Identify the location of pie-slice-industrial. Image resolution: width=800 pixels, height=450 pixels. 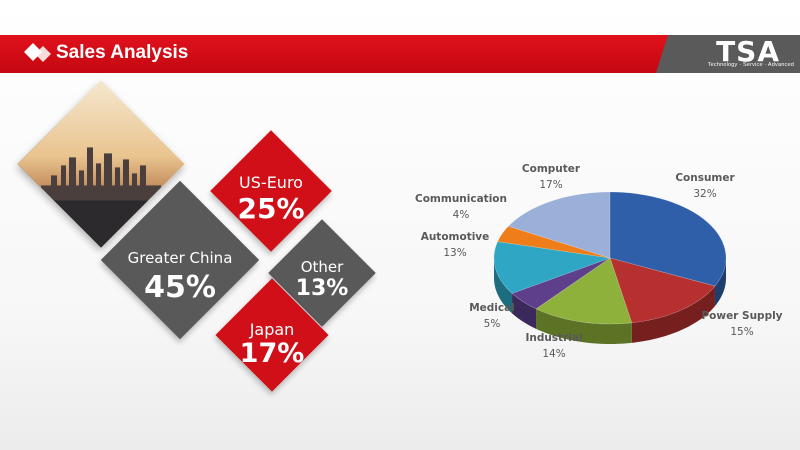
(584, 291).